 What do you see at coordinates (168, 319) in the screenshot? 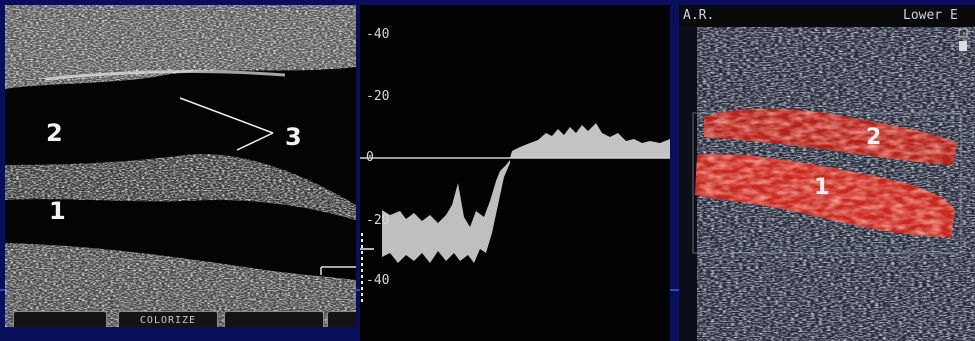
I see `colorize-button: COLORIZE` at bounding box center [168, 319].